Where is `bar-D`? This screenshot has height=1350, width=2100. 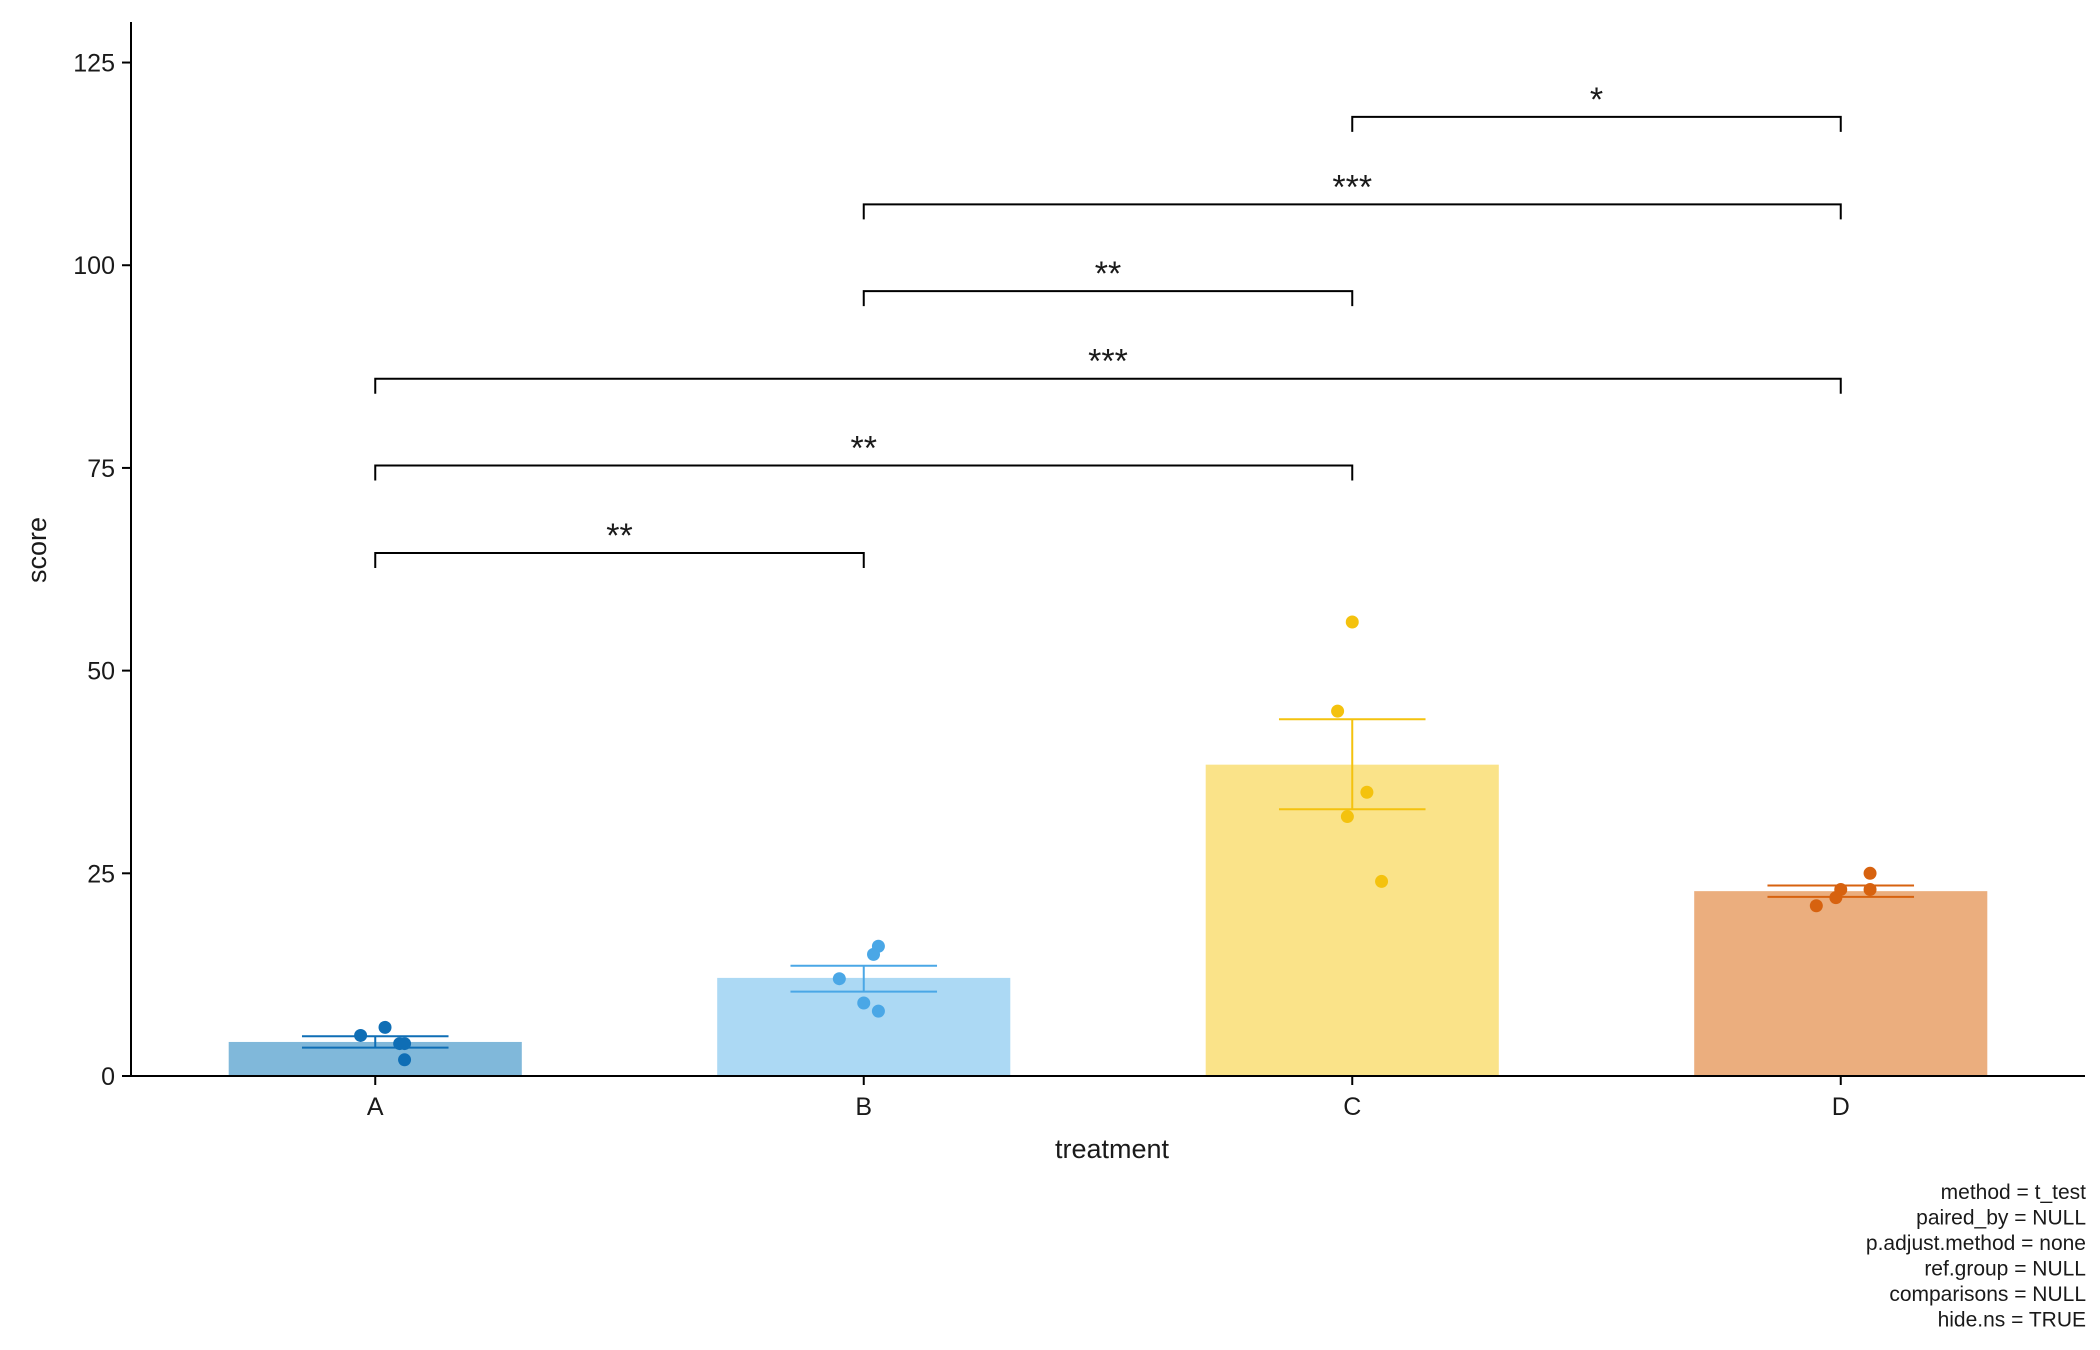
bar-D is located at coordinates (1841, 983).